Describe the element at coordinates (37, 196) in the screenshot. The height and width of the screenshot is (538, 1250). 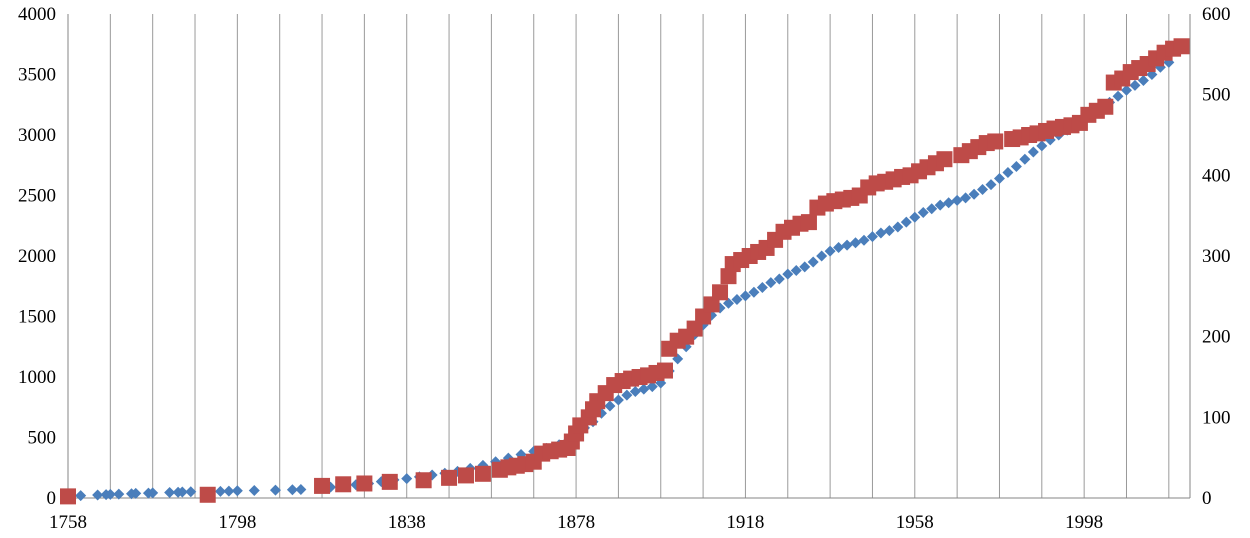
I see `y-tick-label: 2500` at that location.